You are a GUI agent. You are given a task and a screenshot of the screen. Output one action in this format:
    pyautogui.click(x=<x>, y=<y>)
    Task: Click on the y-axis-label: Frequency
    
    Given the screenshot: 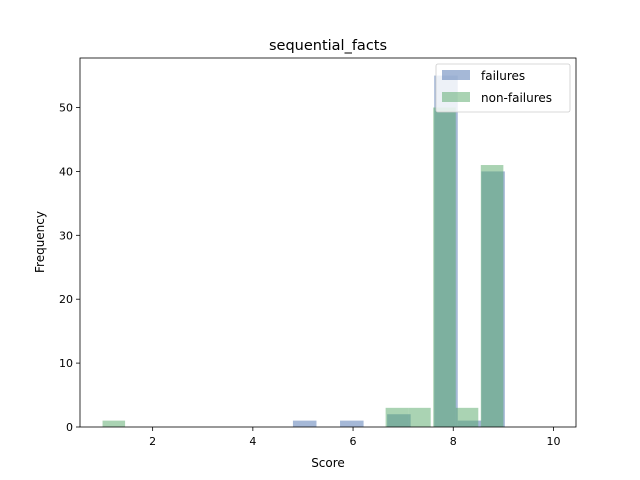 What is the action you would take?
    pyautogui.click(x=40, y=242)
    